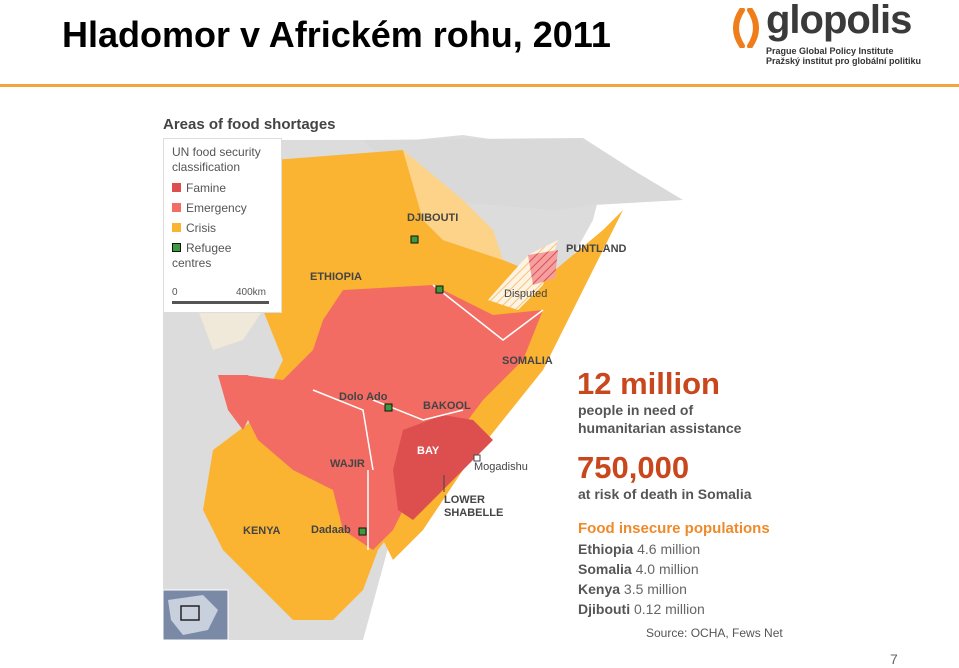 This screenshot has height=668, width=959. Describe the element at coordinates (447, 406) in the screenshot. I see `label-bakool: BAKOOL` at that location.